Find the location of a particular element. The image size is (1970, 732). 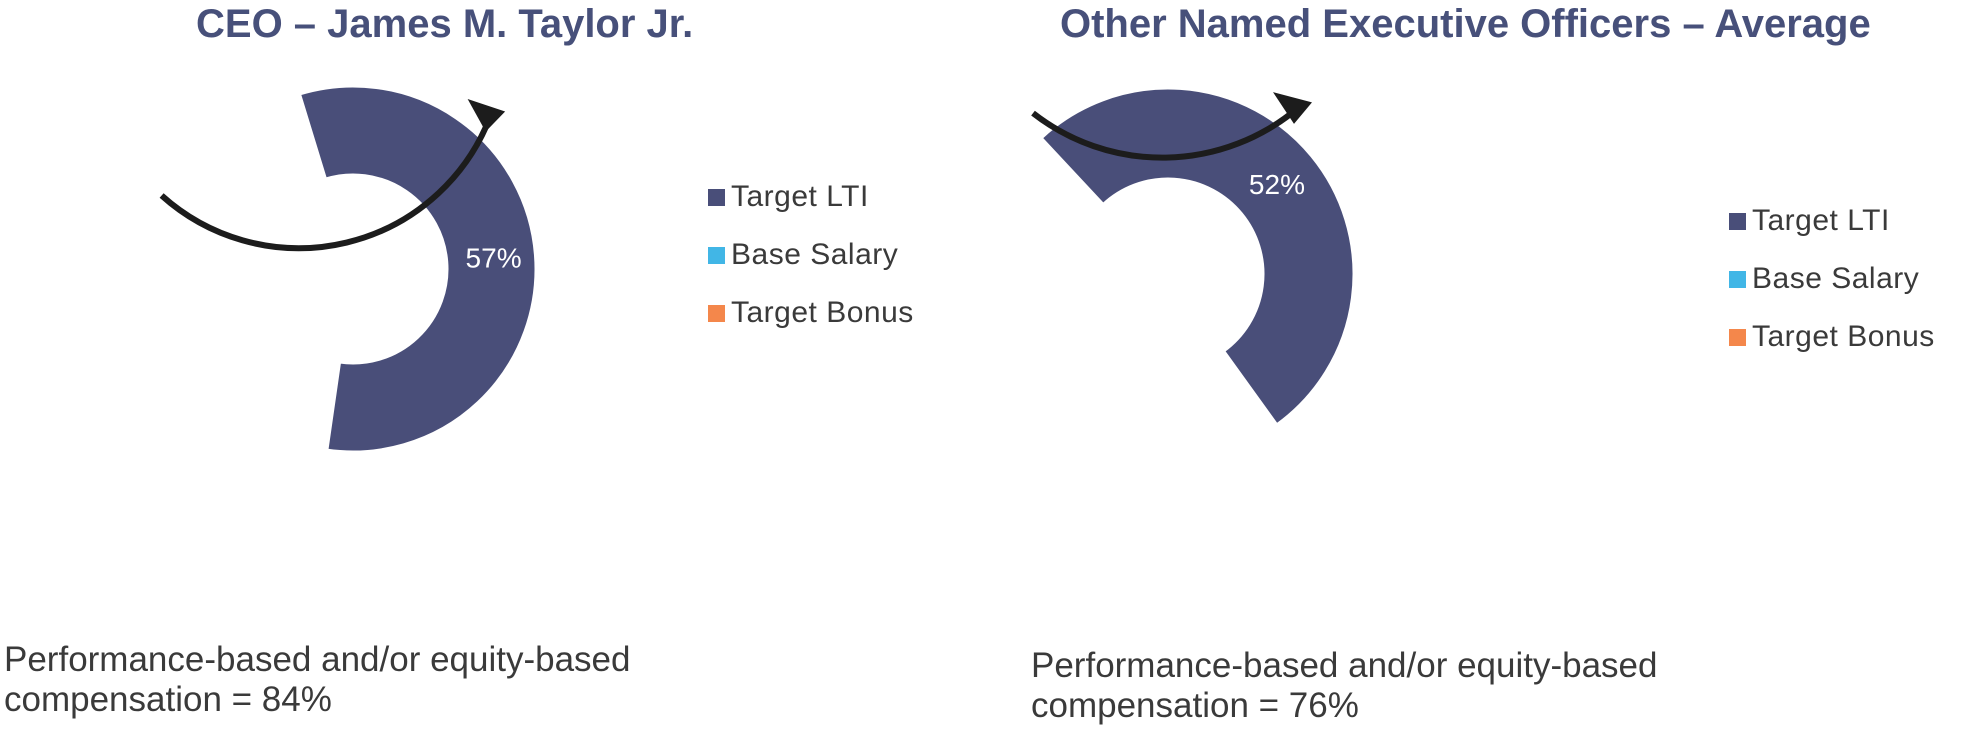

neo-donut-chart: 24%24%52% is located at coordinates (1193, 256).